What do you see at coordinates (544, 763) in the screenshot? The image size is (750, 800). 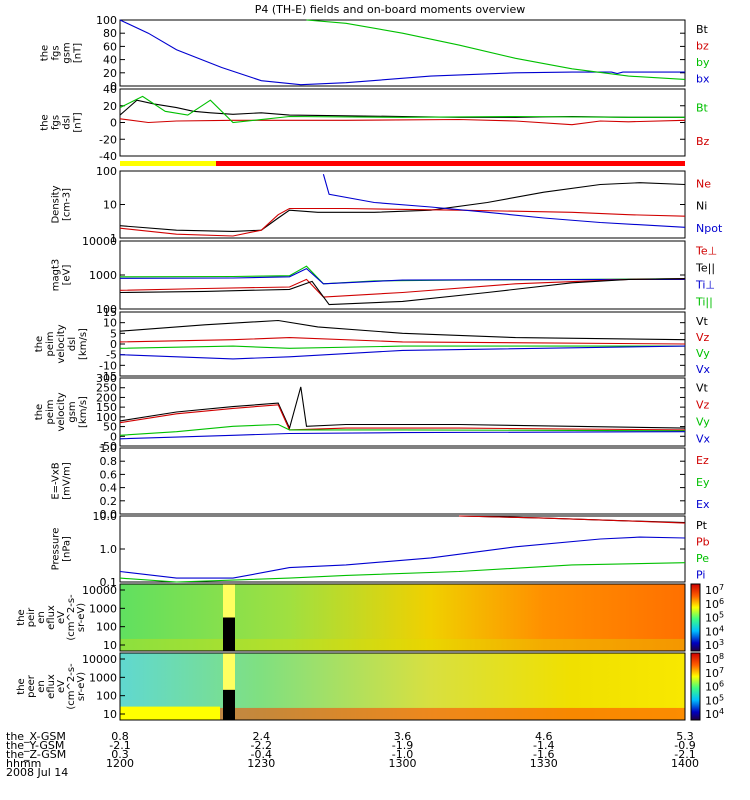 I see `footer-tick-value: 1330` at bounding box center [544, 763].